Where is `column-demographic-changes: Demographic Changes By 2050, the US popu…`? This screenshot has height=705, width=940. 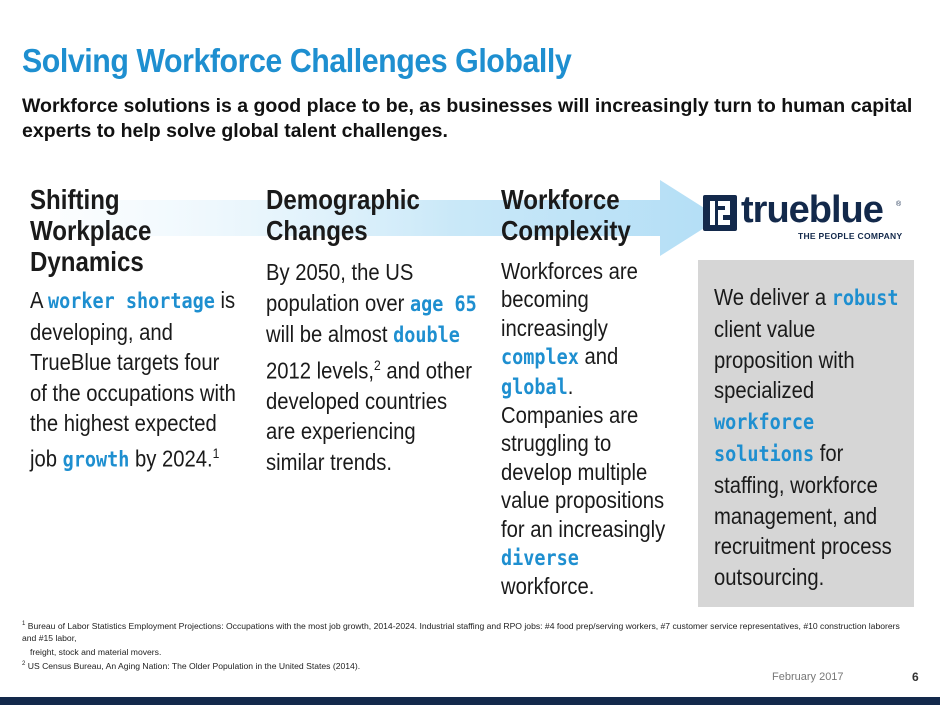
column-demographic-changes: Demographic Changes By 2050, the US popu… is located at coordinates (386, 330).